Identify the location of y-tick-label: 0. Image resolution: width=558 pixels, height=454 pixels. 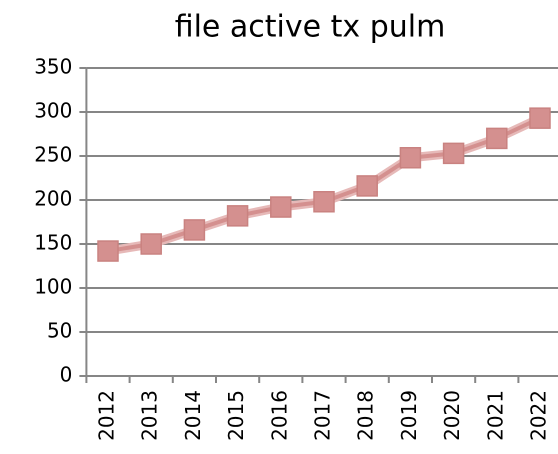
(66, 375).